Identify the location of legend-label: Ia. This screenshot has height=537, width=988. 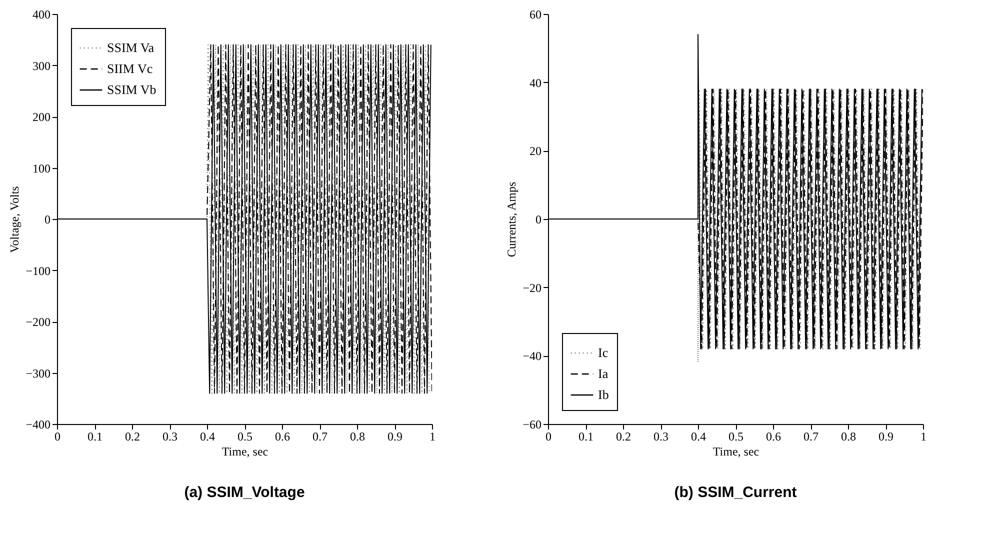
(603, 373).